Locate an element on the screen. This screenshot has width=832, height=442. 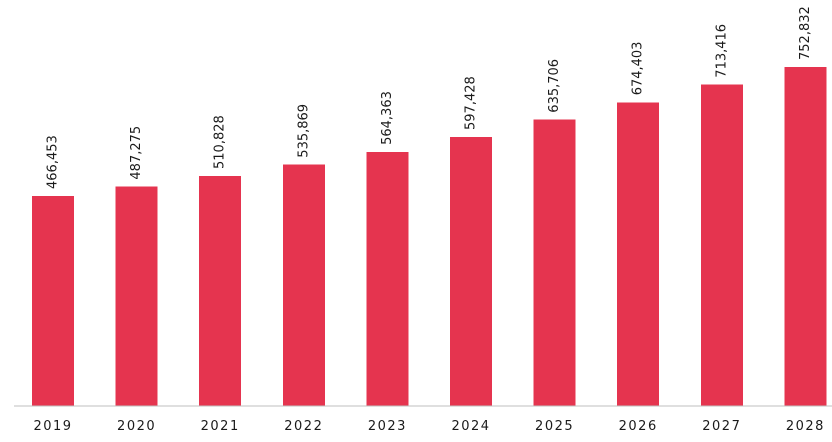
value-label-2020: 487,275 is located at coordinates (136, 153).